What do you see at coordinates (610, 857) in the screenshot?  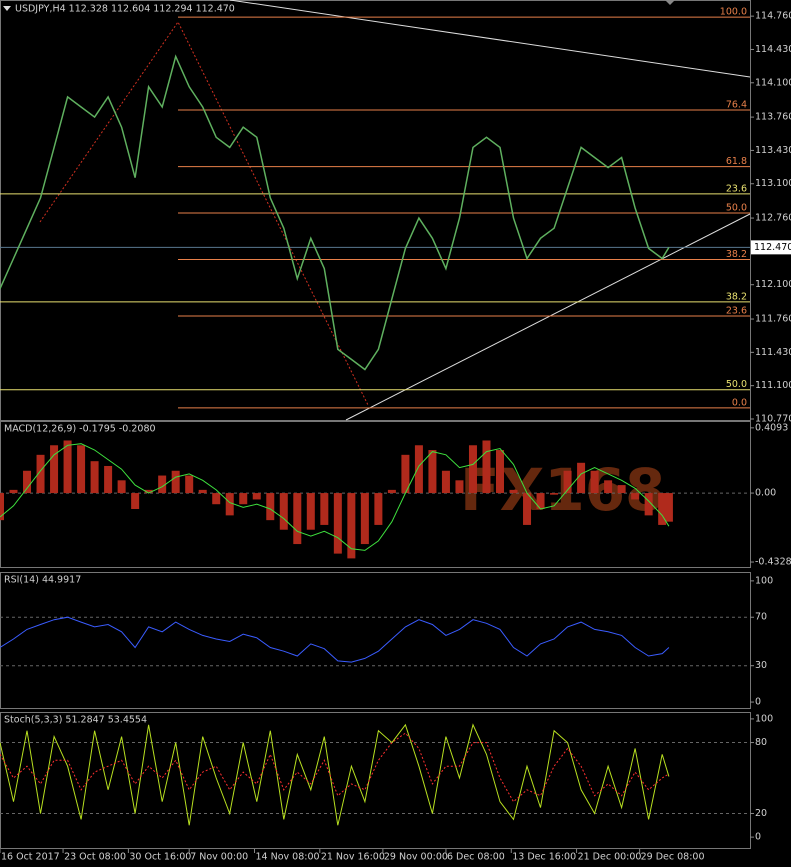 I see `x-tick-label: 21 Dec 00:00` at bounding box center [610, 857].